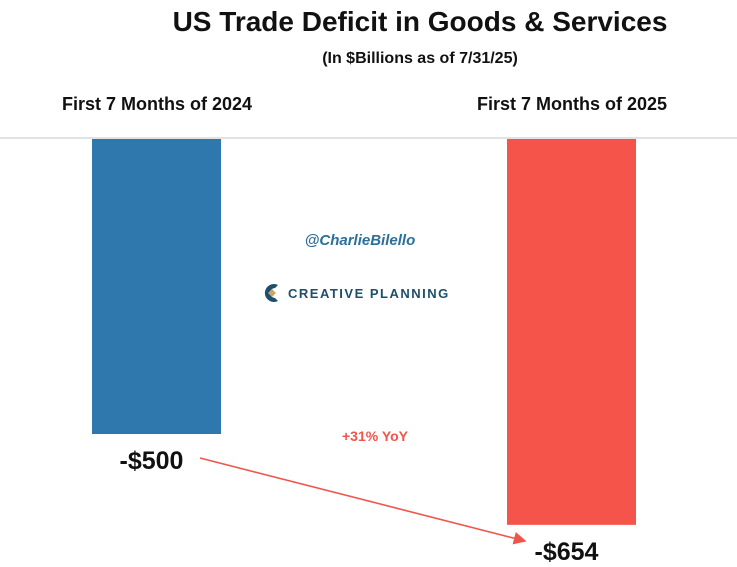  What do you see at coordinates (420, 58) in the screenshot?
I see `chart-subtitle: (In $Billions as of 7/31/25)` at bounding box center [420, 58].